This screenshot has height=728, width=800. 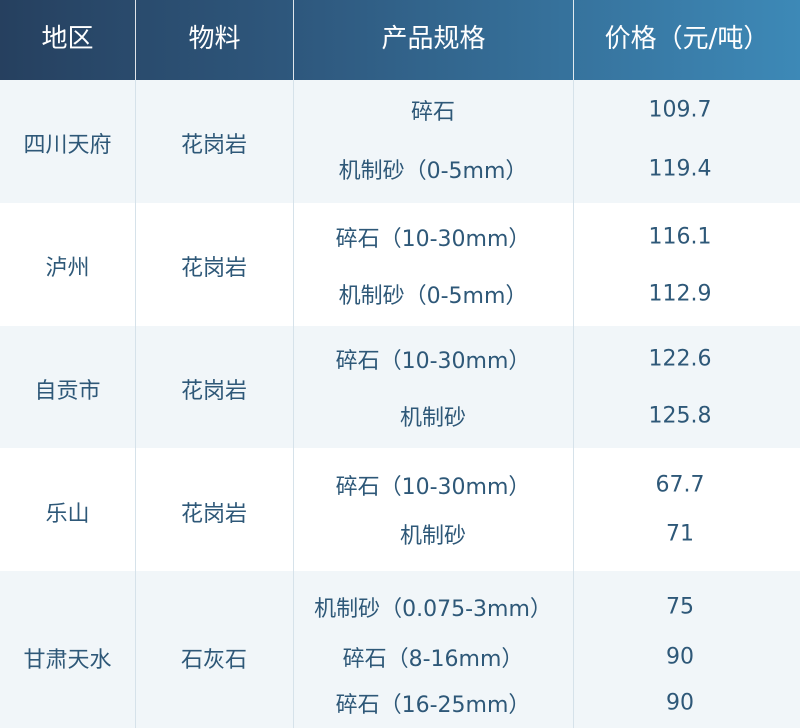 What do you see at coordinates (680, 607) in the screenshot?
I see `price-cell: 75` at bounding box center [680, 607].